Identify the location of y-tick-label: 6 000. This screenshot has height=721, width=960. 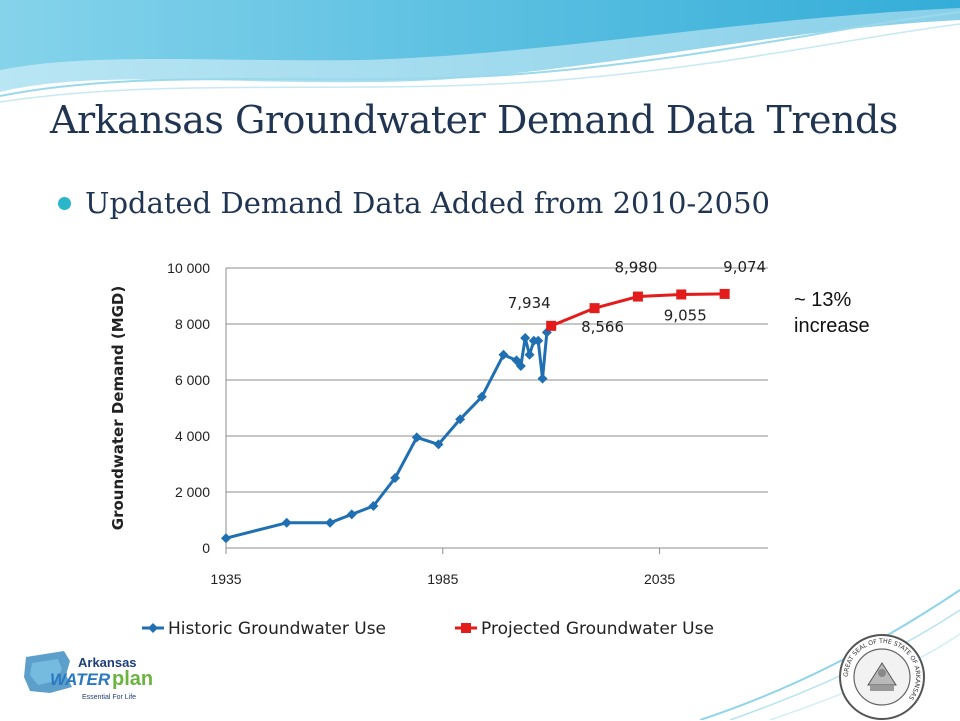
(192, 380).